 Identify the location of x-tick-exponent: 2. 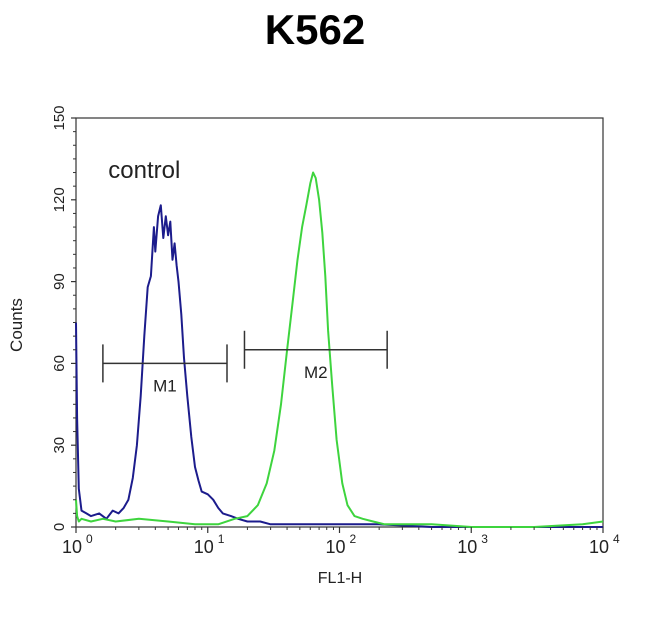
(353, 539).